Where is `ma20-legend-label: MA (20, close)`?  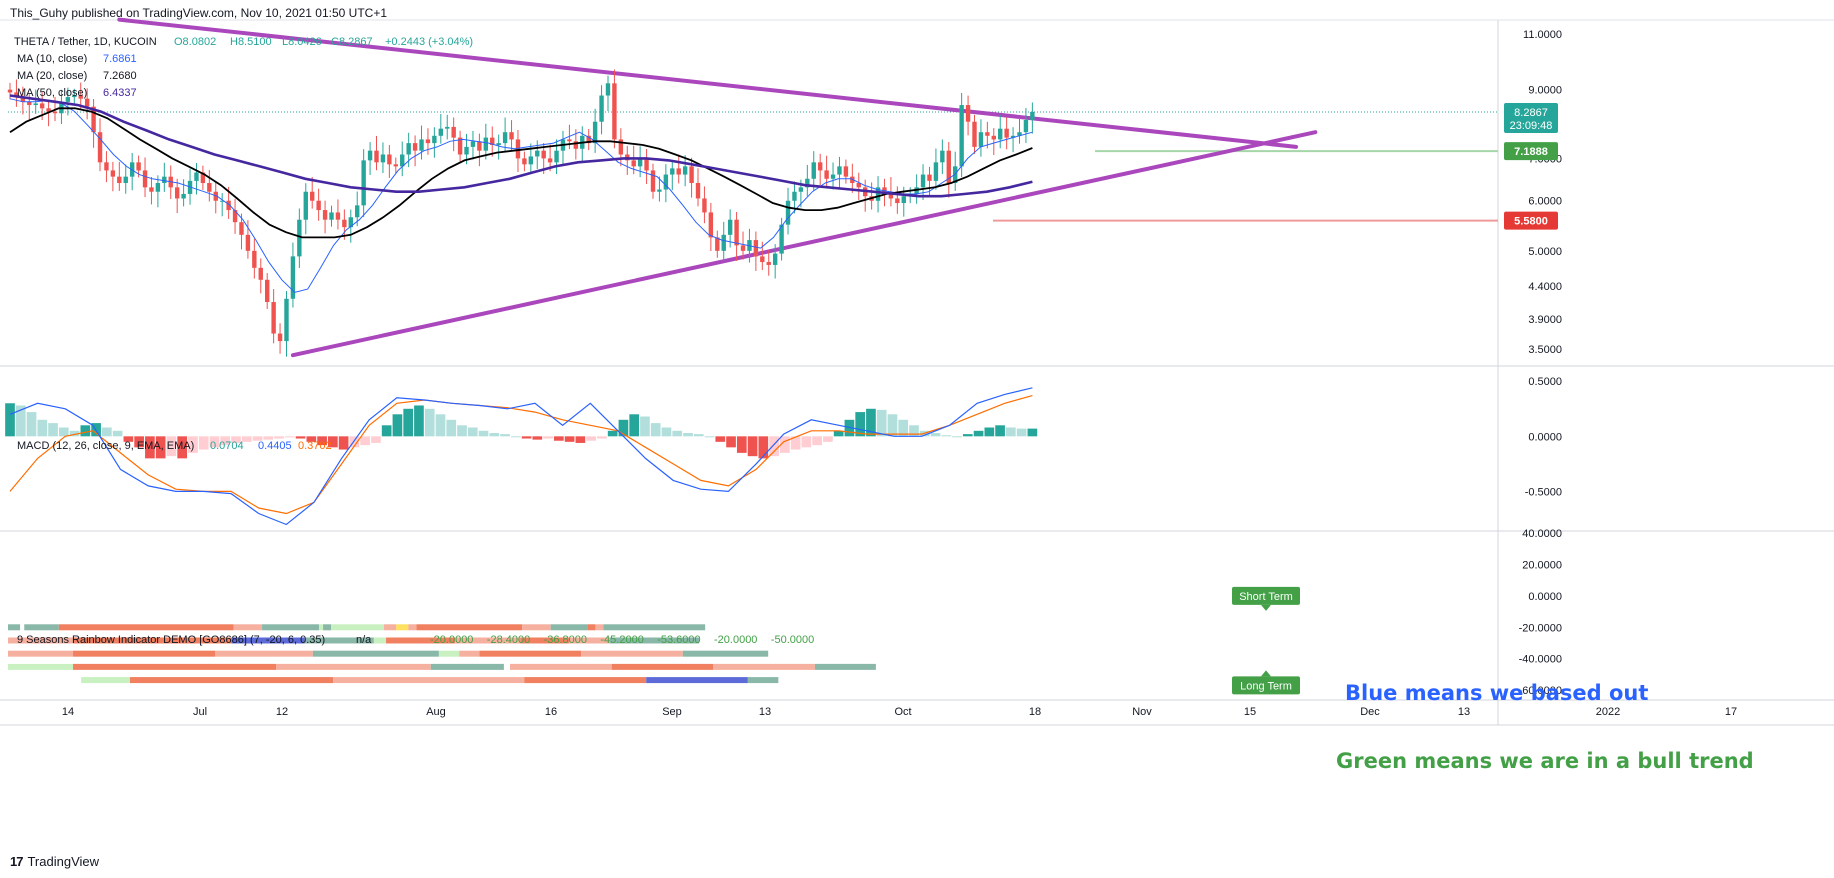
ma20-legend-label: MA (20, close) is located at coordinates (52, 76).